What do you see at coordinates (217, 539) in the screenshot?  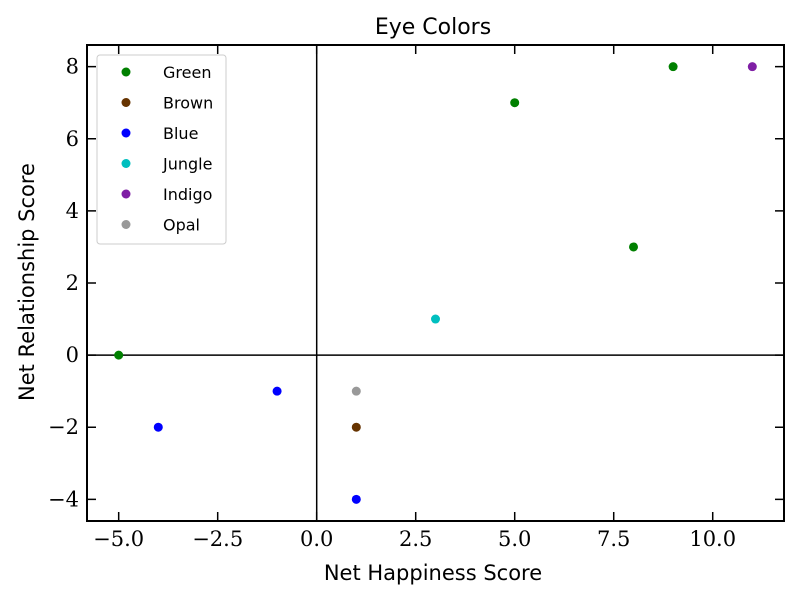 I see `x-tick-label: −2.5` at bounding box center [217, 539].